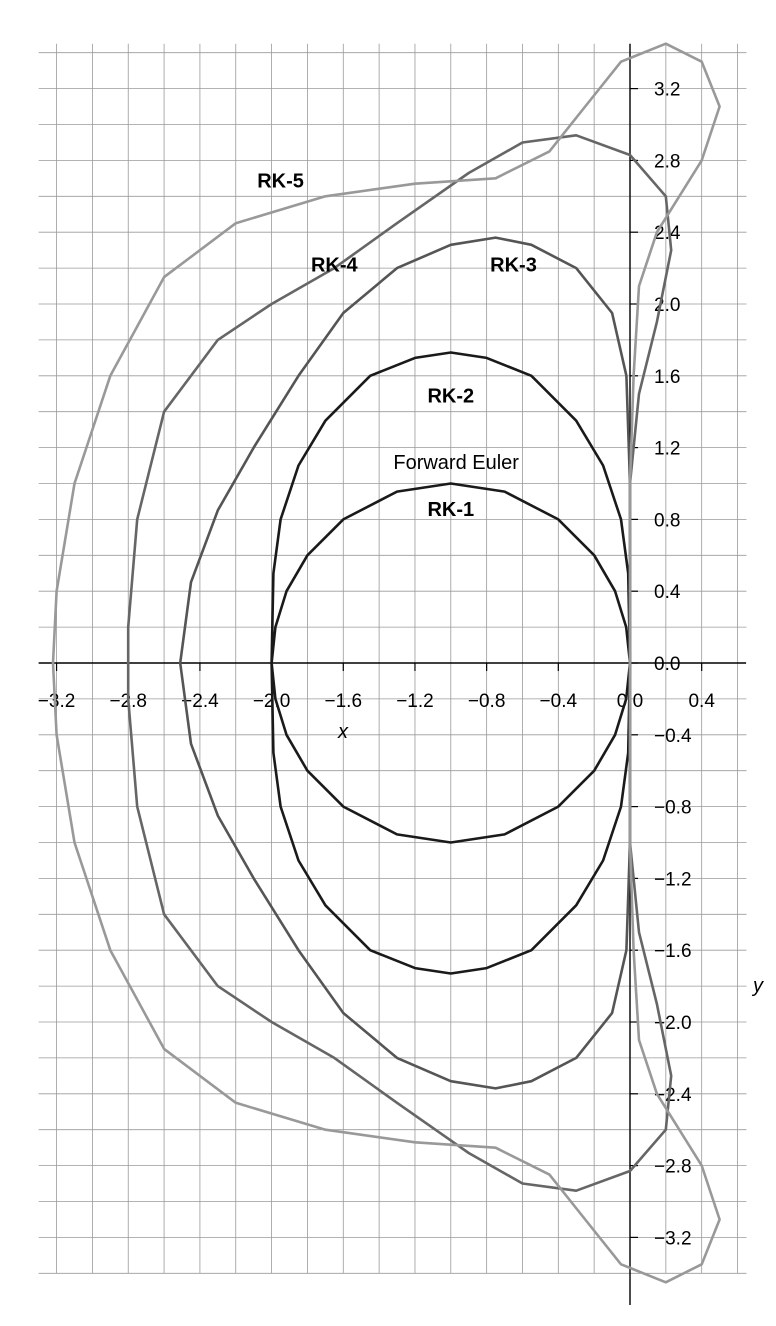 This screenshot has height=1326, width=776. What do you see at coordinates (57, 701) in the screenshot?
I see `x-tick-label: −3.2` at bounding box center [57, 701].